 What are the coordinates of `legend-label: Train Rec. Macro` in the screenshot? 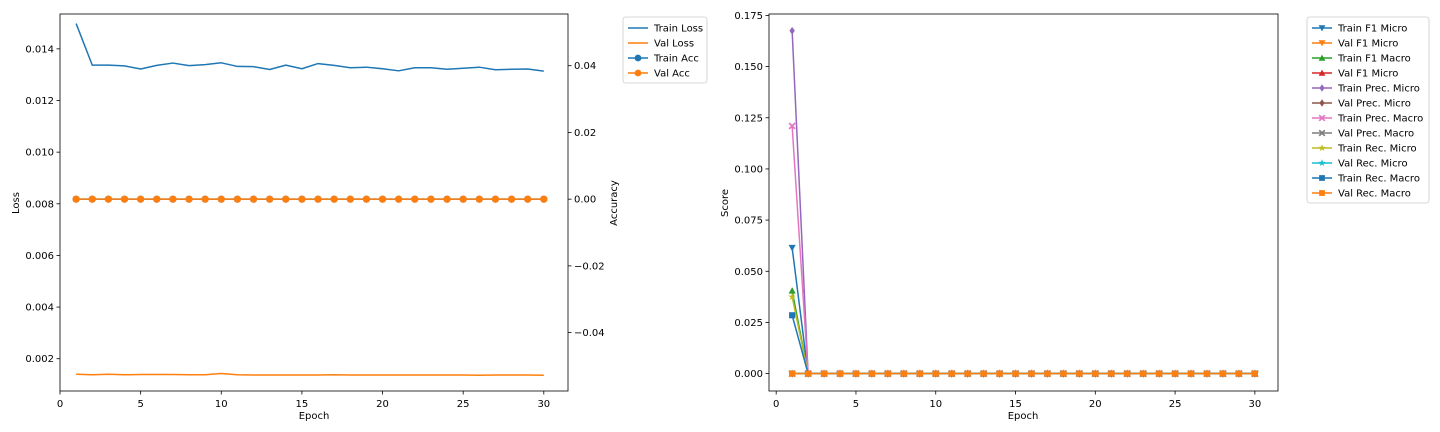 It's located at (1378, 179).